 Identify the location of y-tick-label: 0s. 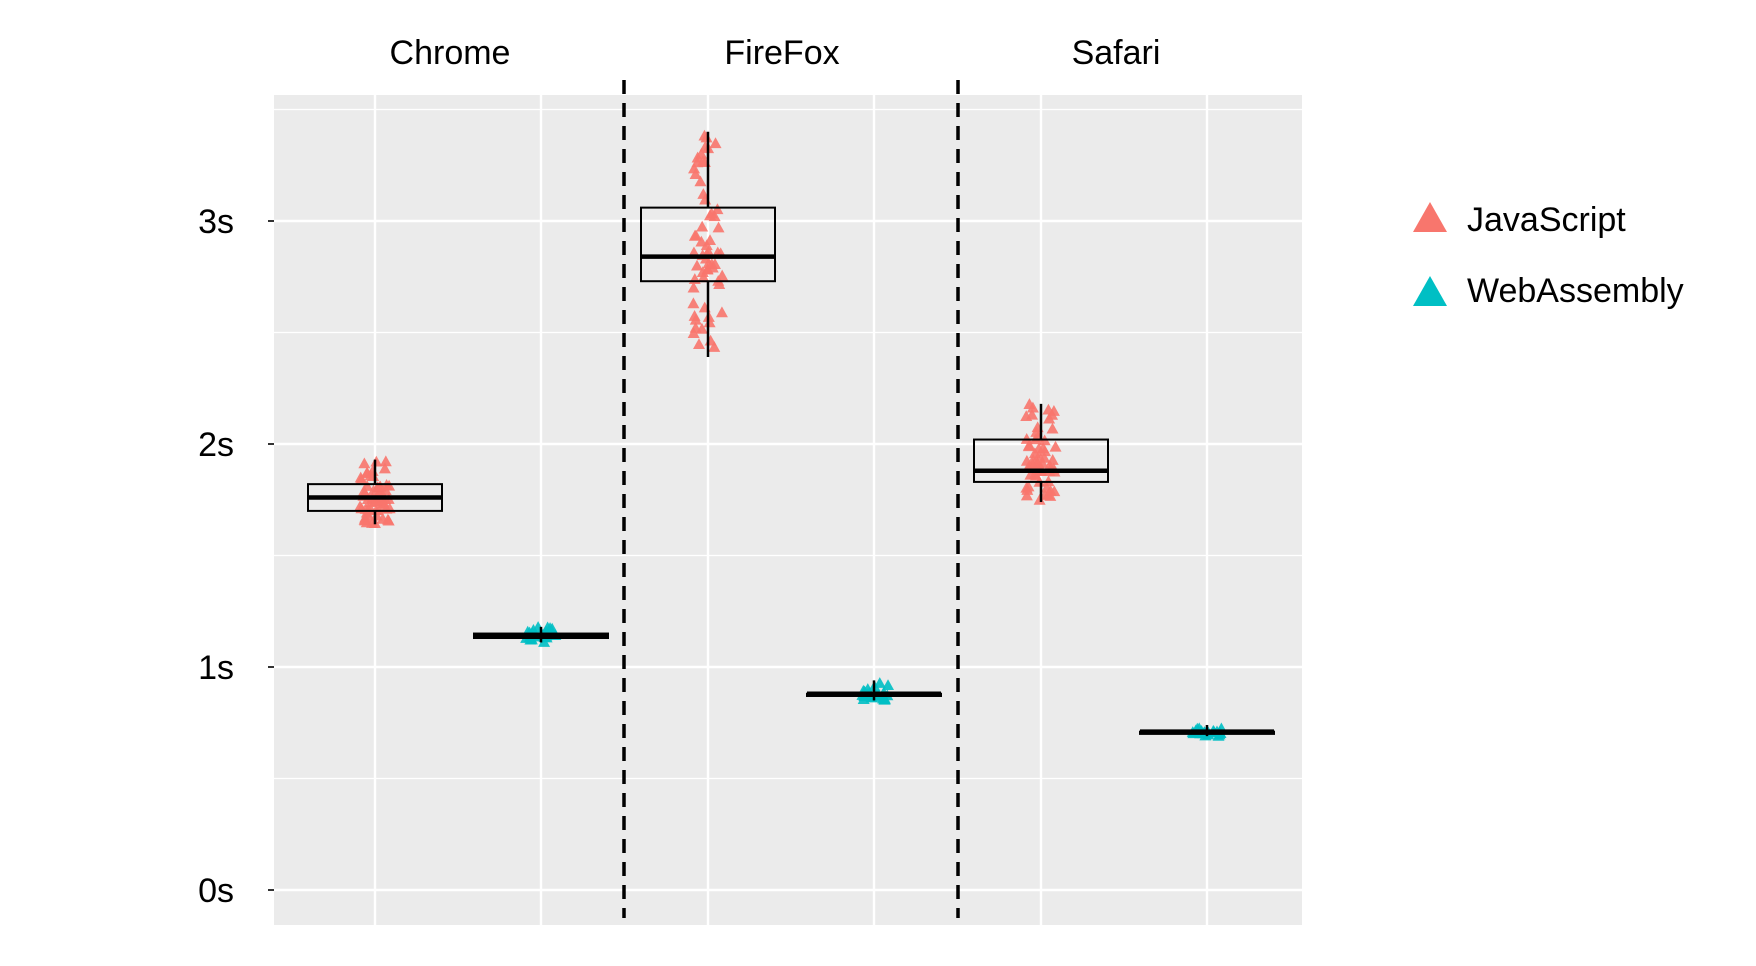
(216, 891).